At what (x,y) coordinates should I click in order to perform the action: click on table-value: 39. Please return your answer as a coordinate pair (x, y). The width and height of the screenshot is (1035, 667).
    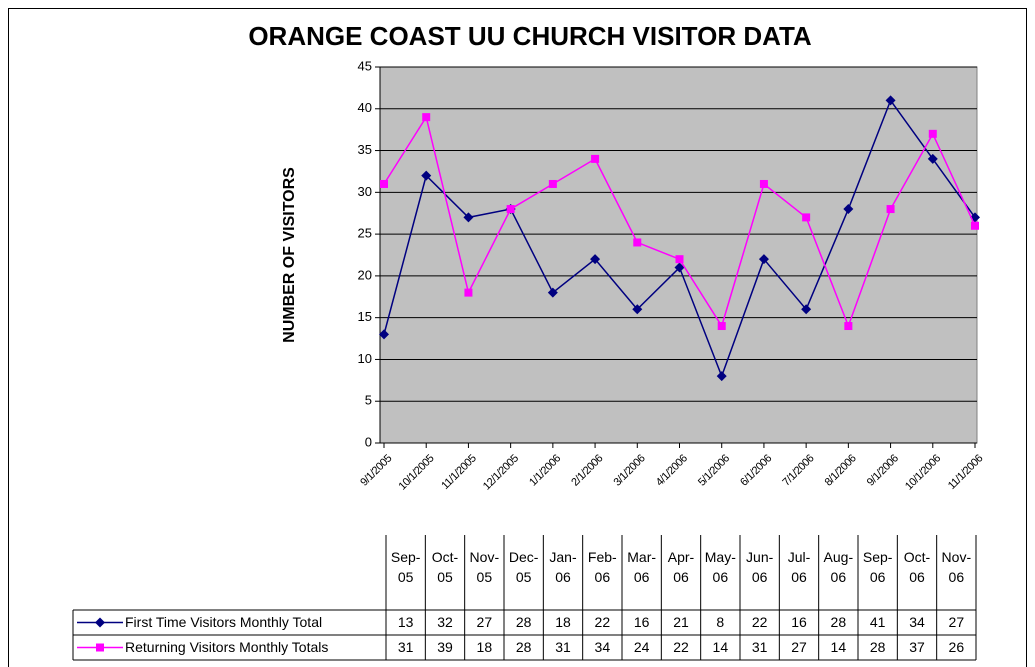
    Looking at the image, I should click on (445, 647).